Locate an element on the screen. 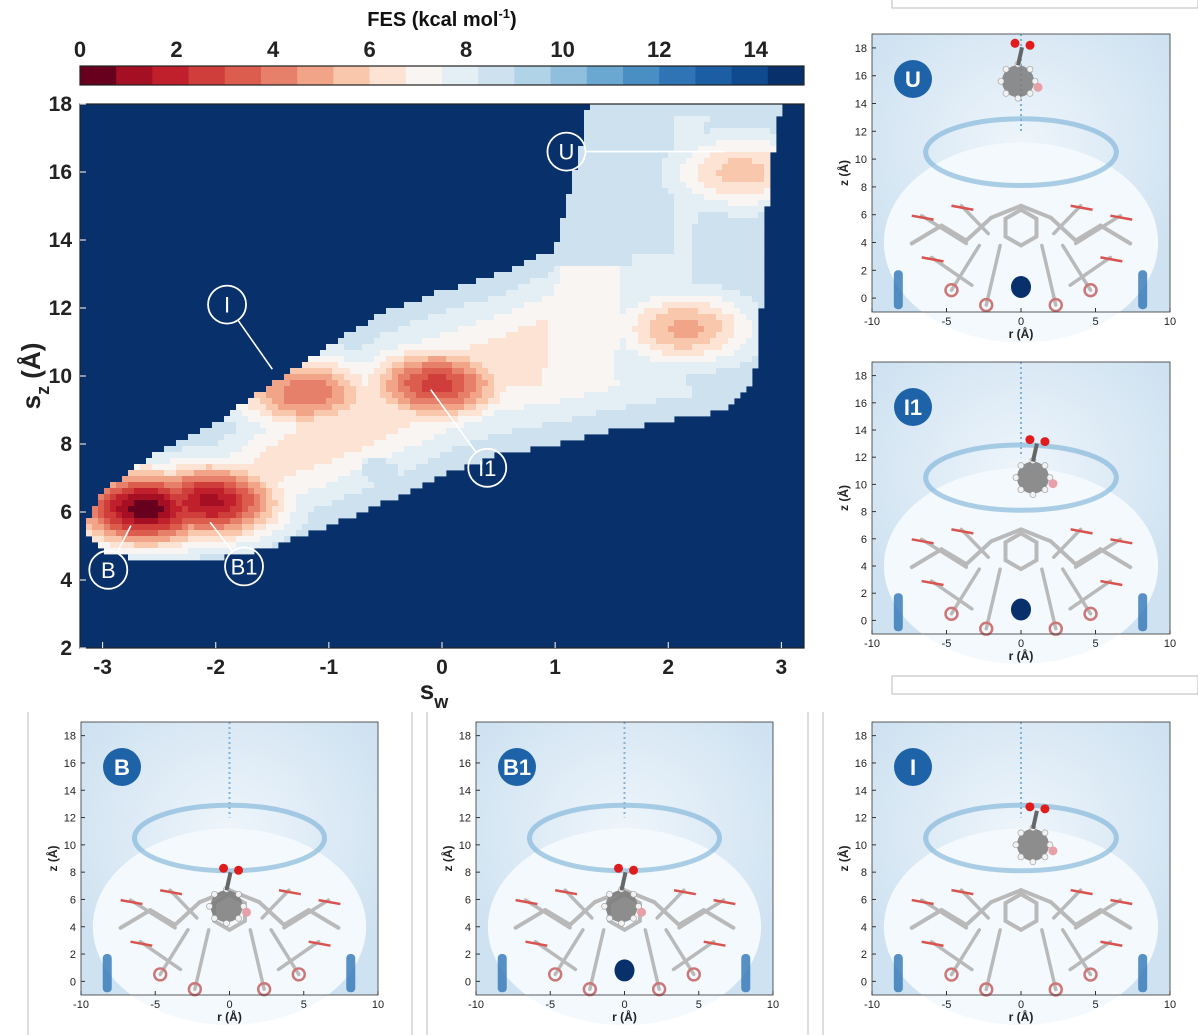  panel-x-label: r (Å) is located at coordinates (1021, 1016).